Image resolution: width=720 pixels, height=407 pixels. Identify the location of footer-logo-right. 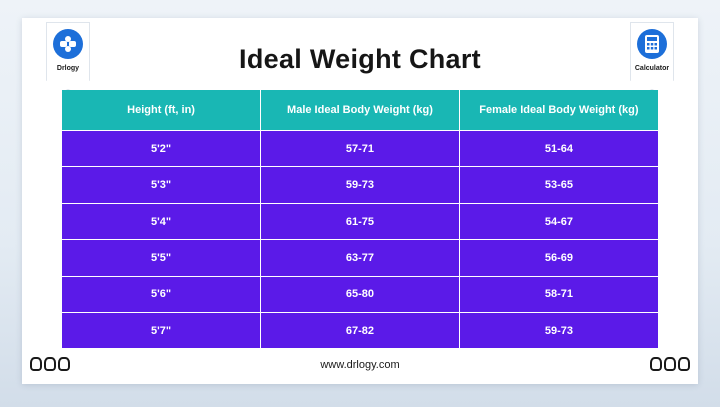
(670, 364).